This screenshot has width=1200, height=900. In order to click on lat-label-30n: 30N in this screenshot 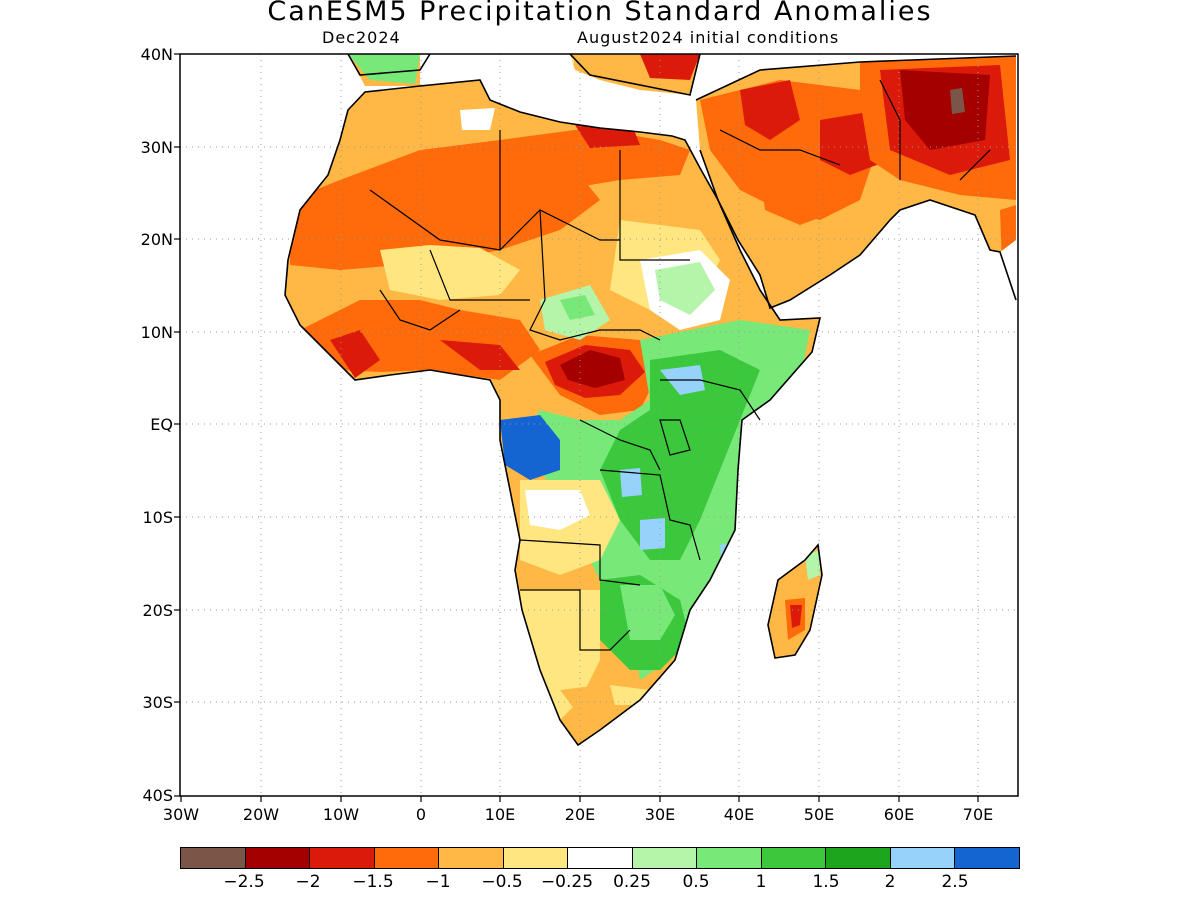, I will do `click(156, 147)`.